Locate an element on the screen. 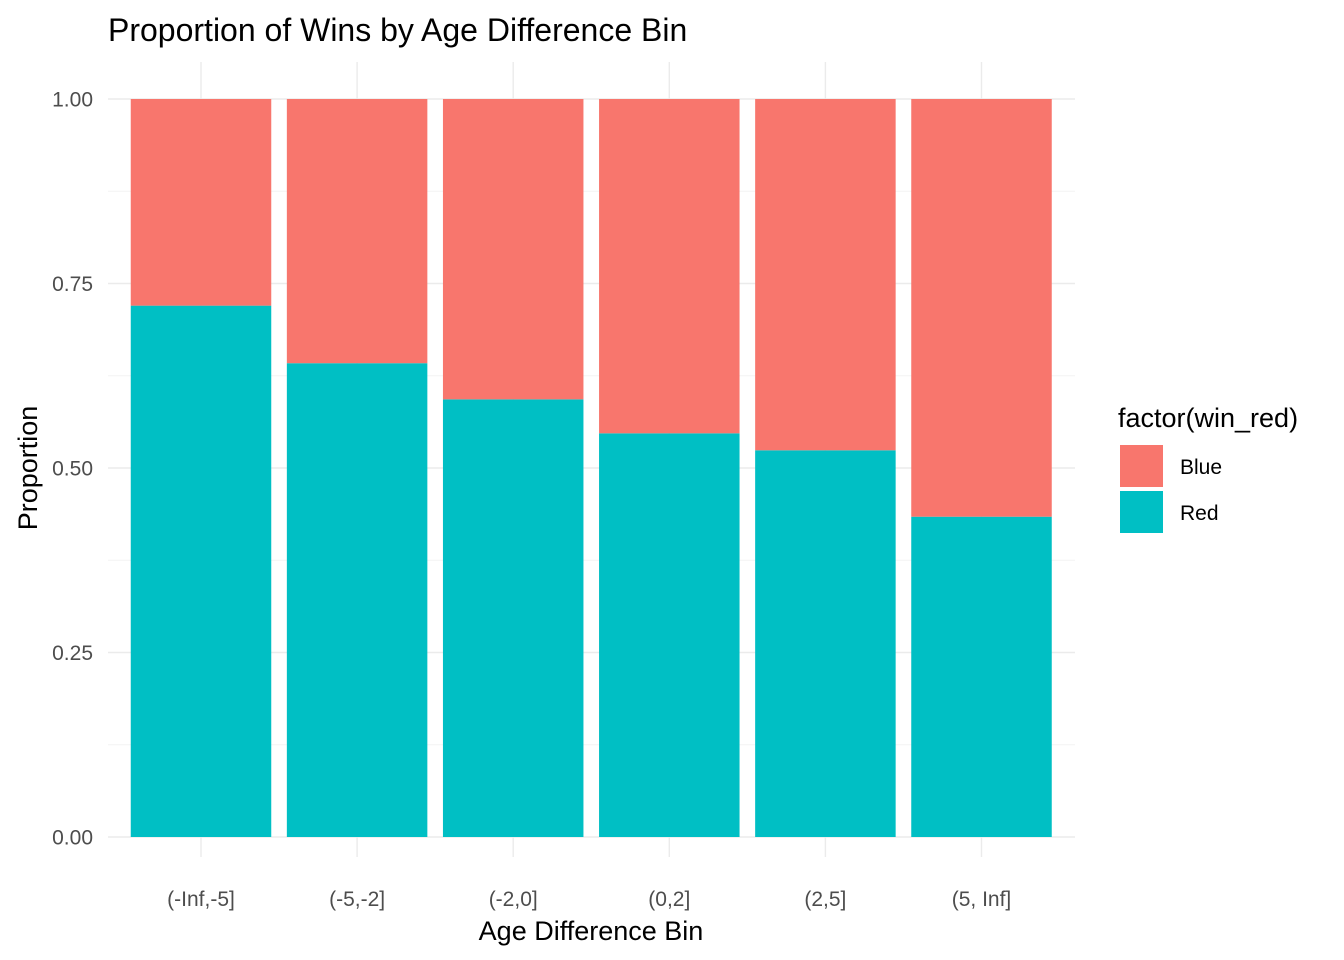 This screenshot has height=960, width=1344. y-tick-label: 0.25 is located at coordinates (72, 653).